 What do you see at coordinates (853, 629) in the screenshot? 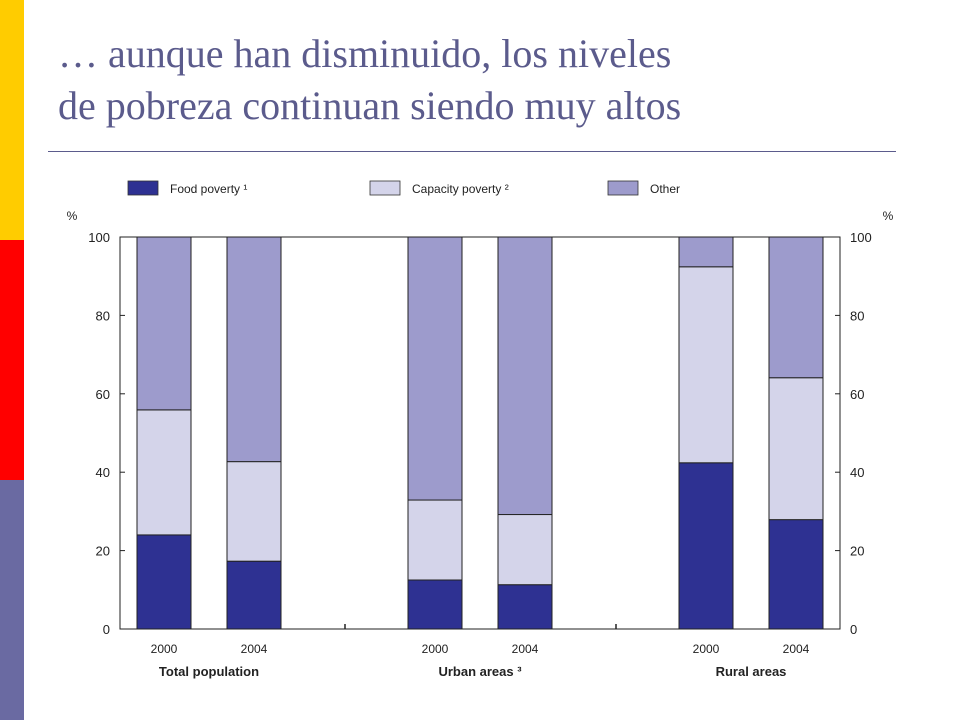
I see `y-tick-label-right: 0` at bounding box center [853, 629].